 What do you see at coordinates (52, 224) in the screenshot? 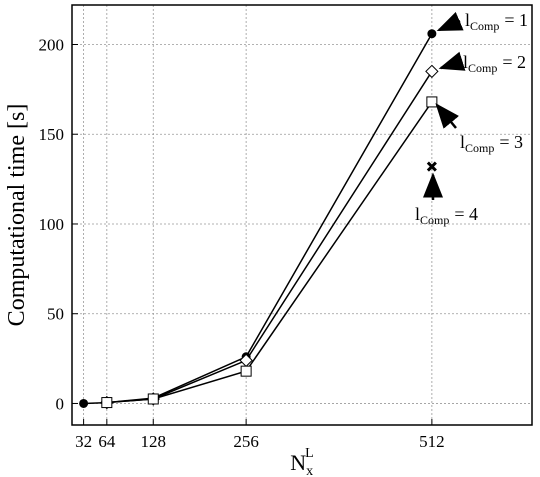
I see `y-tick-label: 100` at bounding box center [52, 224].